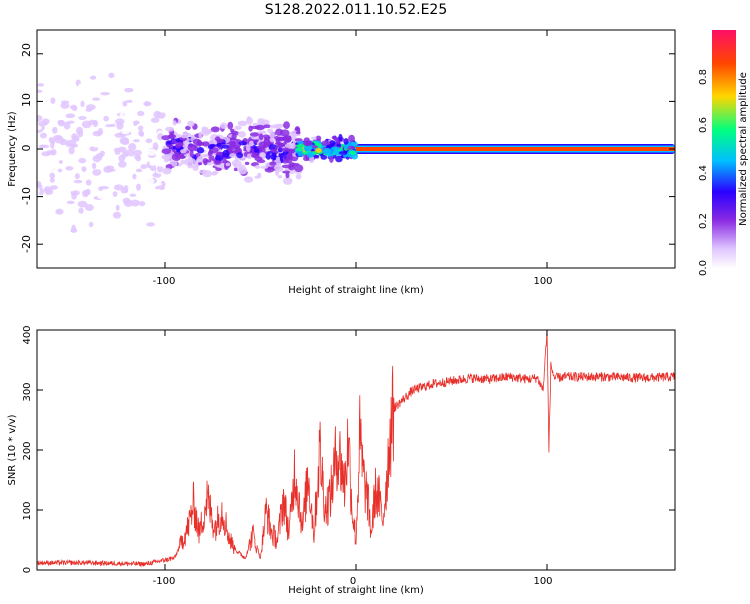  What do you see at coordinates (26, 148) in the screenshot?
I see `spectrogram-ytick-0: 0` at bounding box center [26, 148].